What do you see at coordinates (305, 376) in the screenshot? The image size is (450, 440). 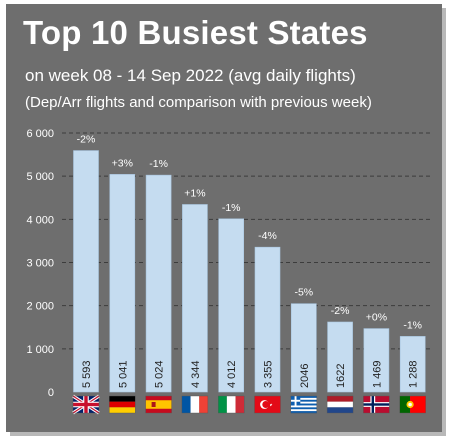 I see `value-label: 2046` at bounding box center [305, 376].